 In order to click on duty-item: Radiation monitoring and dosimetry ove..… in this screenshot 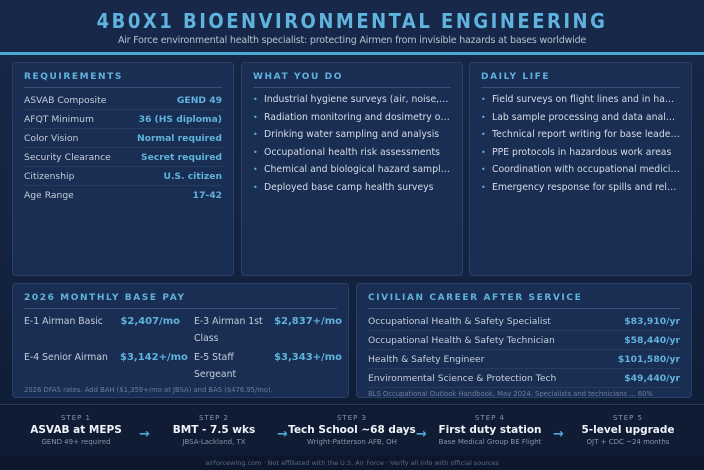, I will do `click(352, 118)`.